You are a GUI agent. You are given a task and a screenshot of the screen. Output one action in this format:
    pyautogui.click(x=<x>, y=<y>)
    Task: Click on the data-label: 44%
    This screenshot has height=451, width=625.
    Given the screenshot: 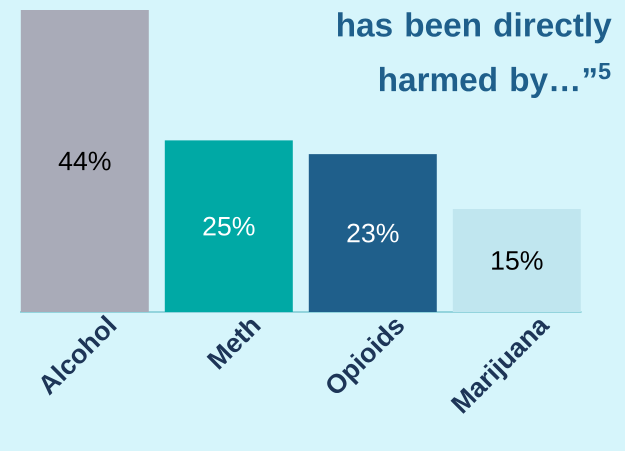 What is the action you would take?
    pyautogui.click(x=84, y=161)
    